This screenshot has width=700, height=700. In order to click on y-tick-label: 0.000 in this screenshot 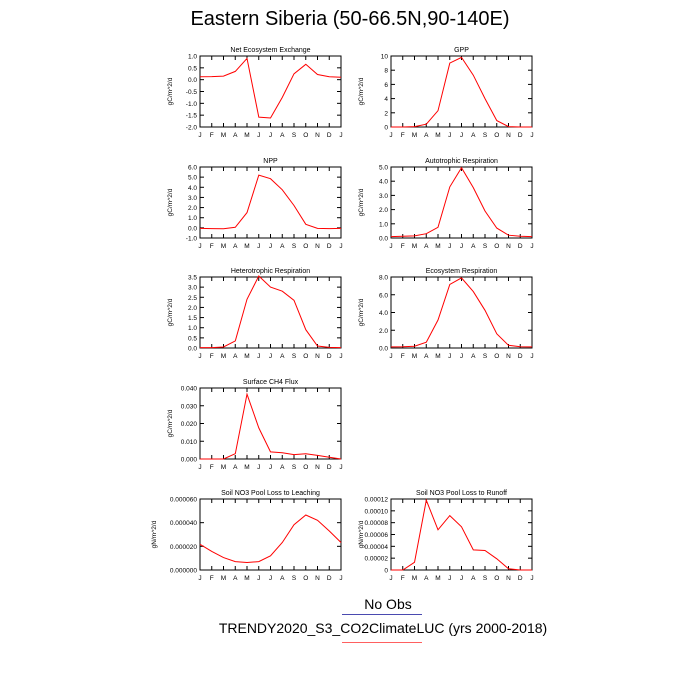, I will do `click(189, 460)`.